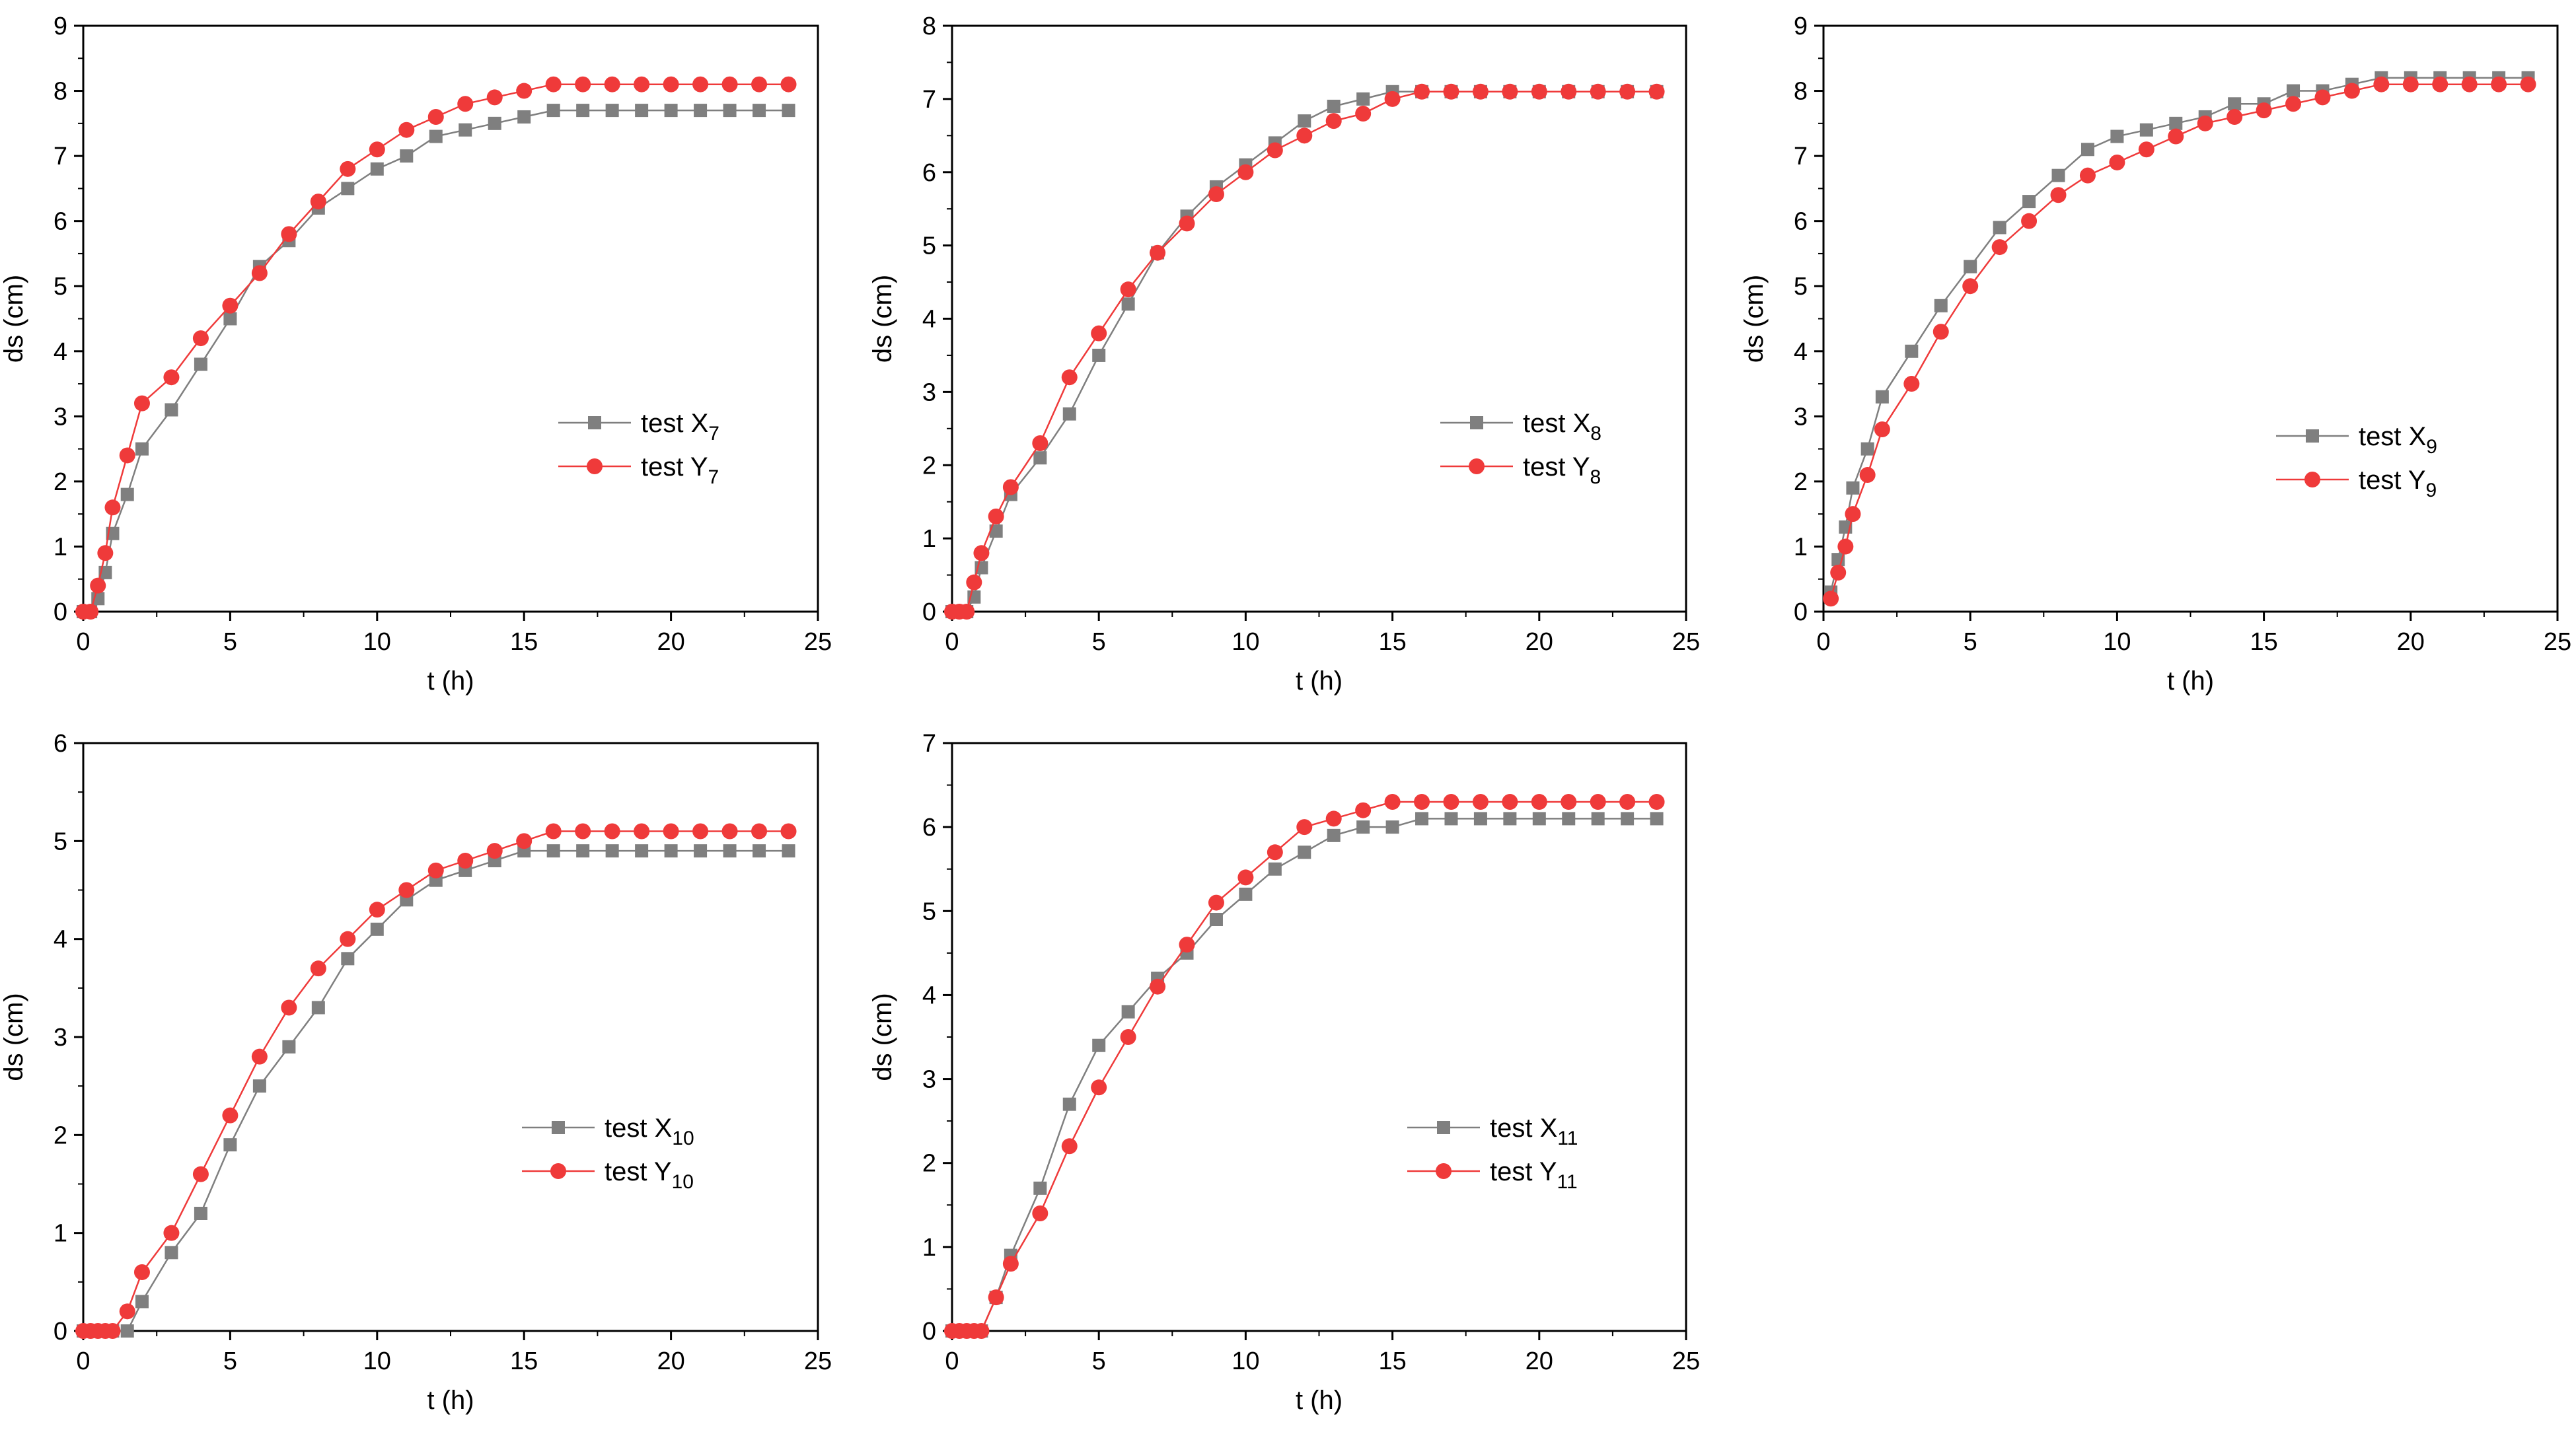  What do you see at coordinates (60, 287) in the screenshot?
I see `y-tick-label: 5` at bounding box center [60, 287].